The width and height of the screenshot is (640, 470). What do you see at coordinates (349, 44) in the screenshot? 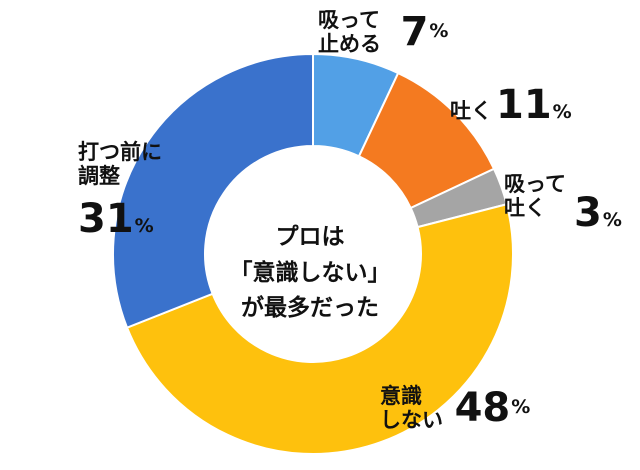
I see `label-text: 止める` at bounding box center [349, 44].